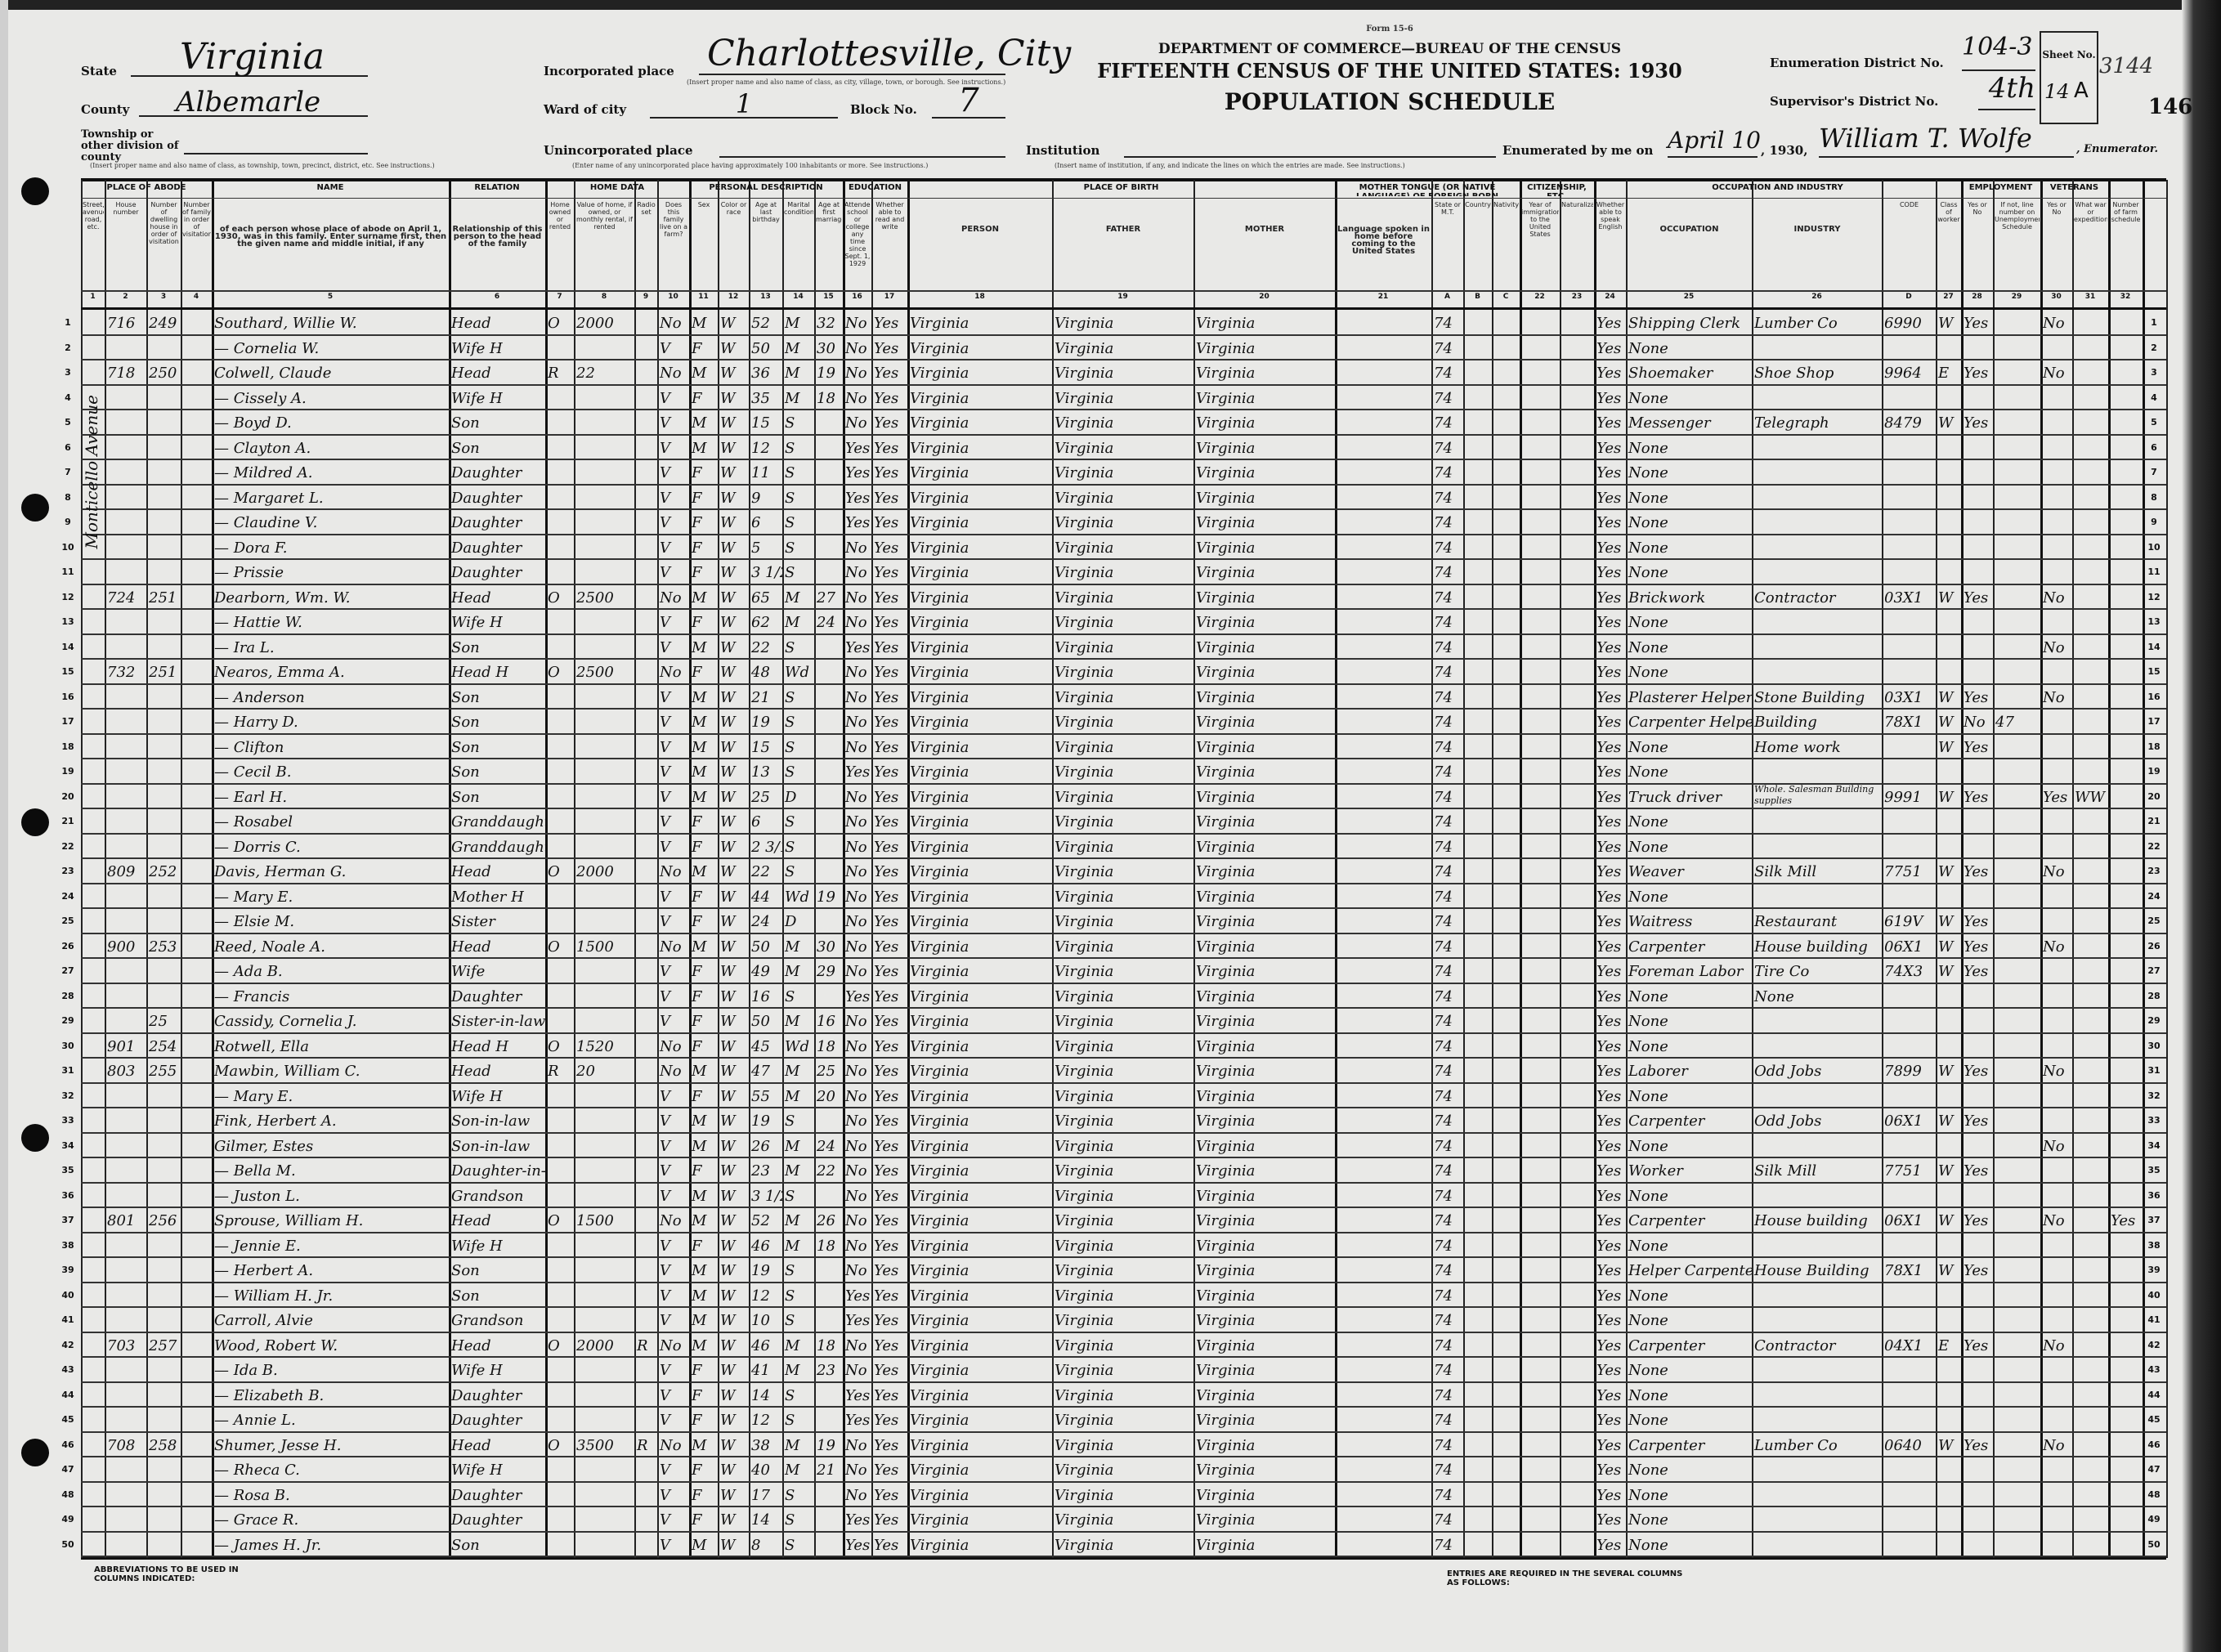  I want to click on line-number: 19, so click(2154, 771).